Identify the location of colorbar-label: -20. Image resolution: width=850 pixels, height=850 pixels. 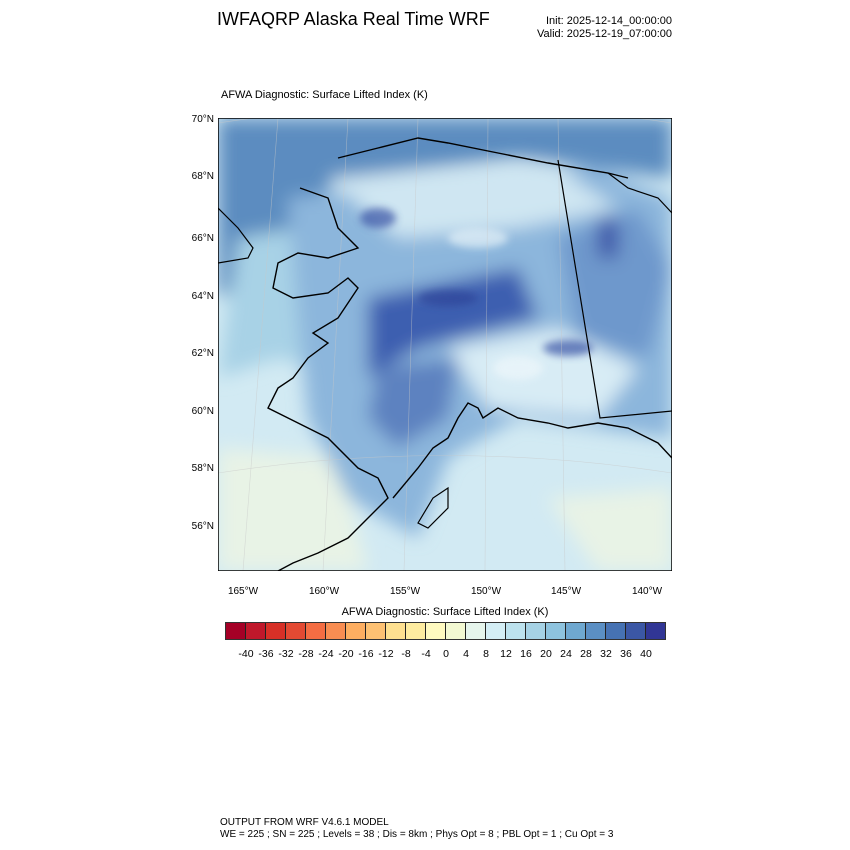
(346, 654).